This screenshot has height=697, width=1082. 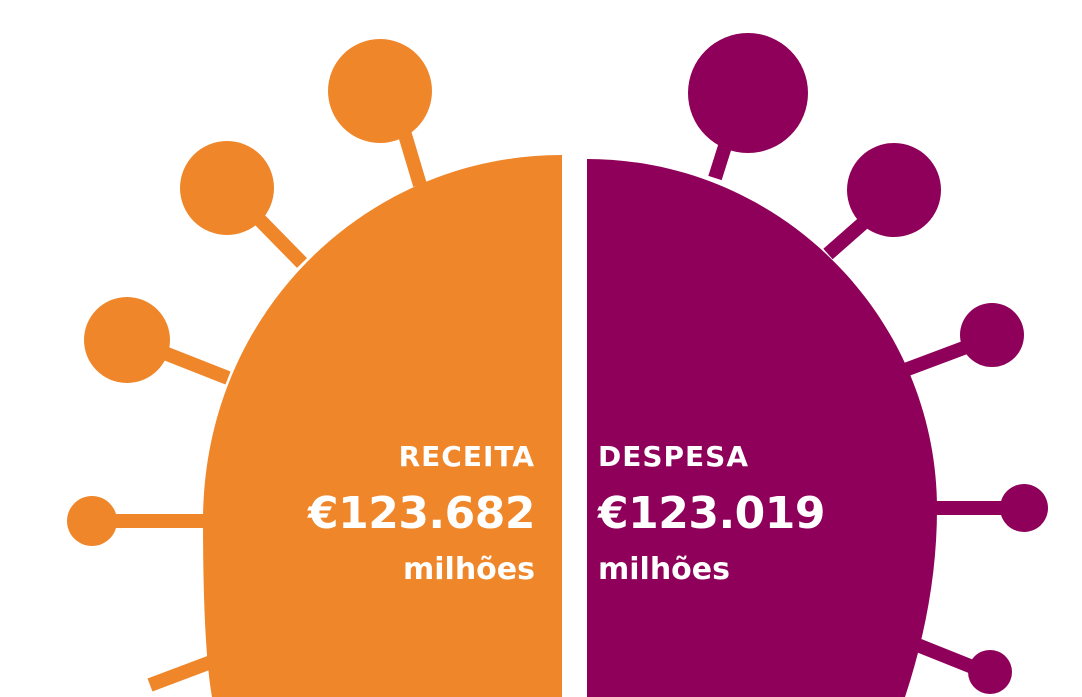 What do you see at coordinates (469, 569) in the screenshot?
I see `receita-unit: milhões` at bounding box center [469, 569].